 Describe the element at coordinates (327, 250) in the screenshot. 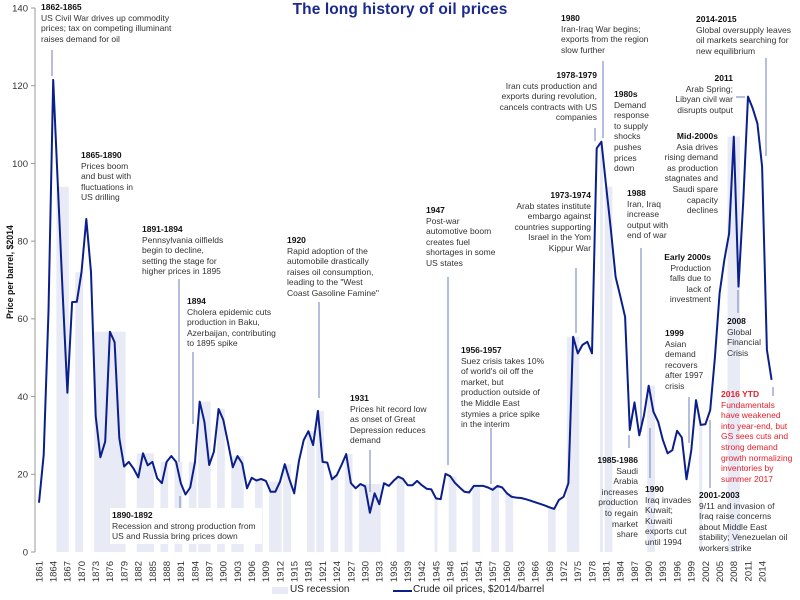

I see `annotation-text: Rapid adoption of the` at that location.